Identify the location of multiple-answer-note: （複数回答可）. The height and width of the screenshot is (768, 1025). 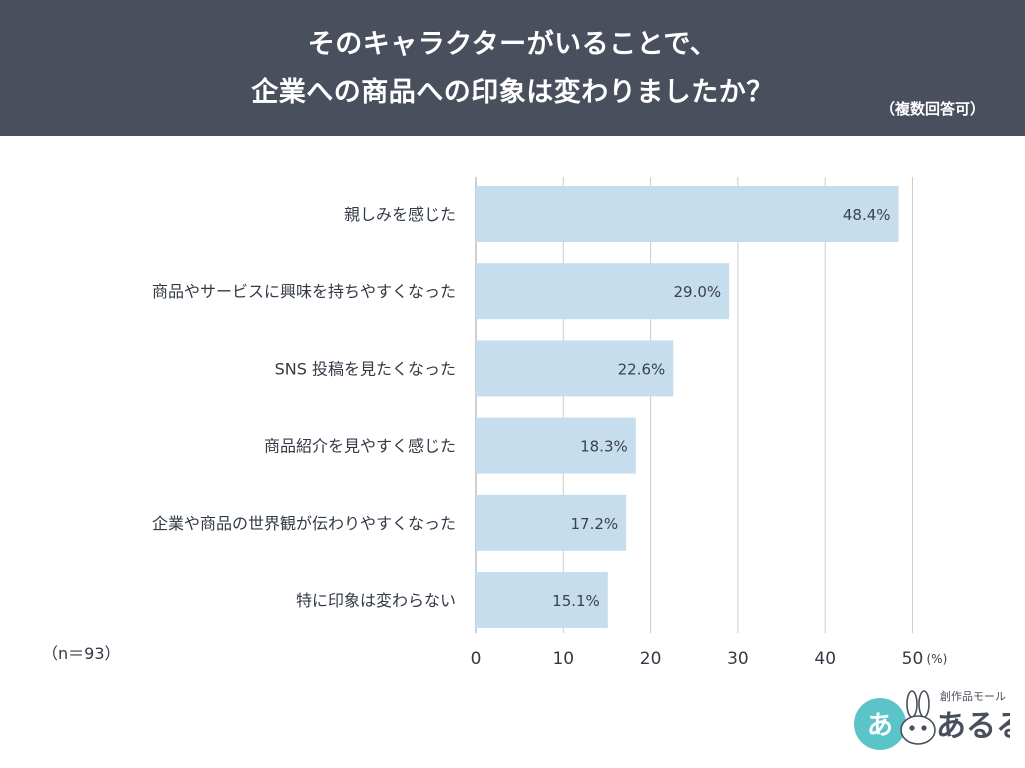
(932, 109).